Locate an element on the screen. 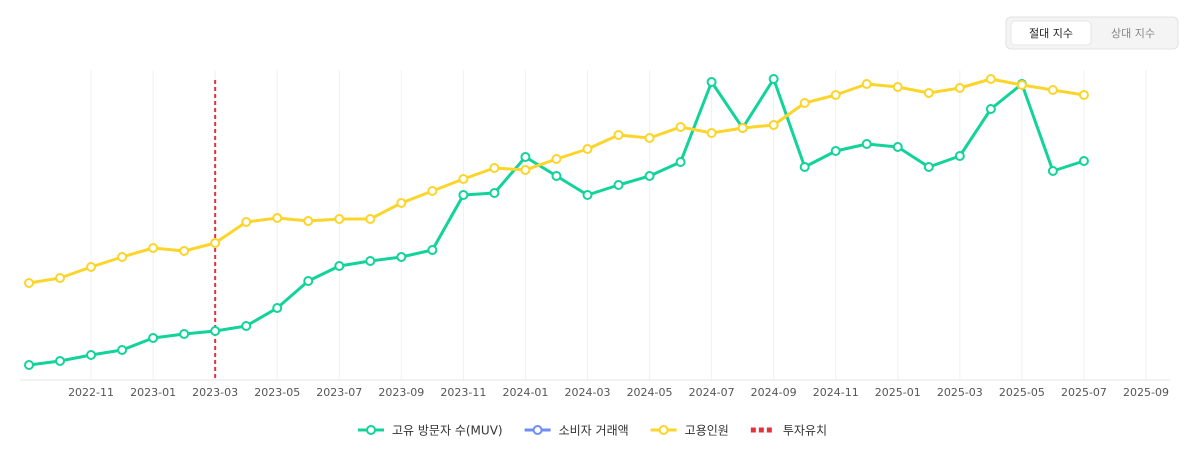 The width and height of the screenshot is (1192, 462). x-tick-label: 2025-07 is located at coordinates (1084, 392).